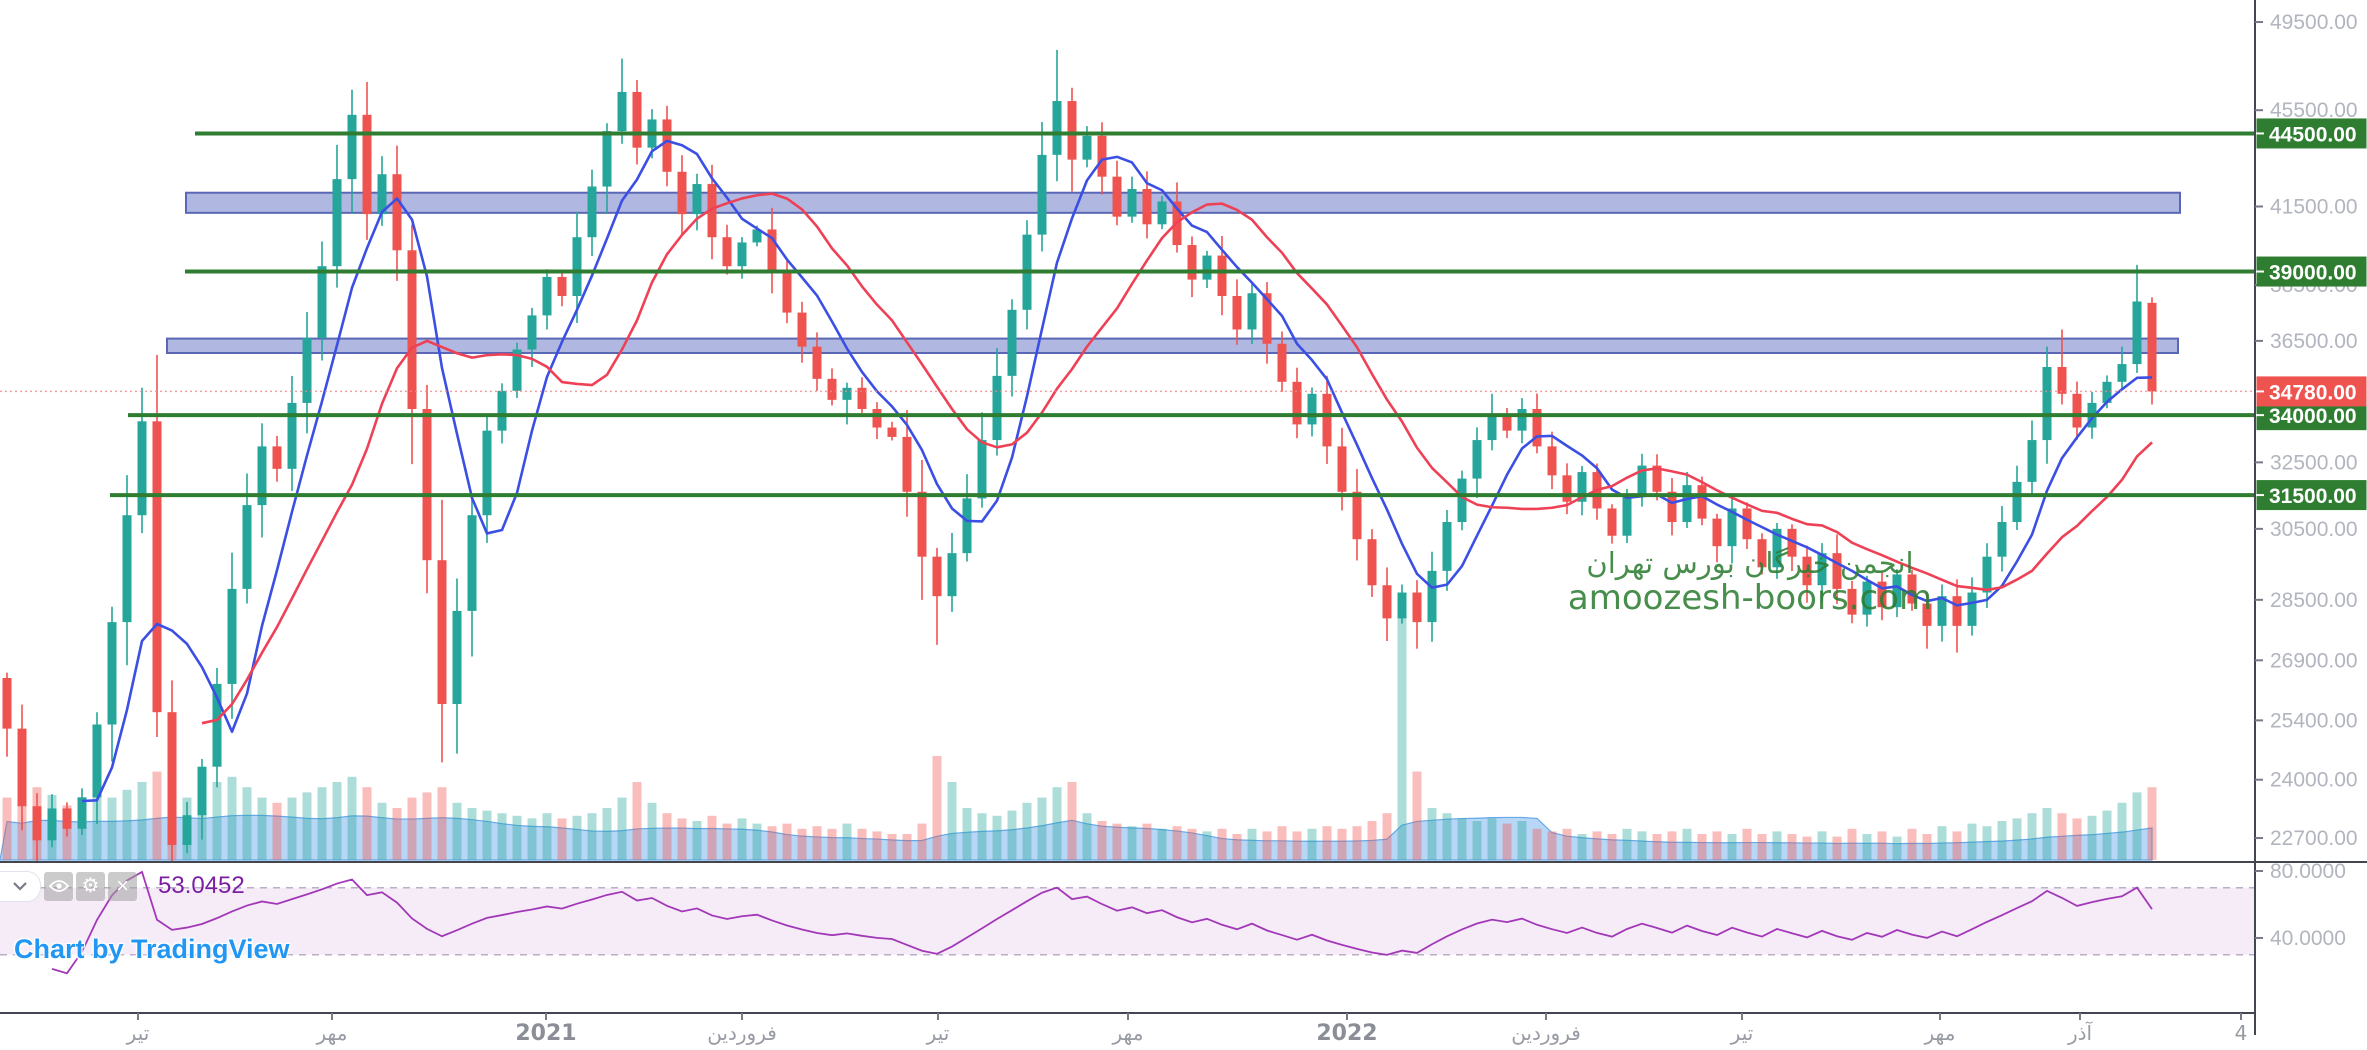 This screenshot has height=1050, width=2367. I want to click on price-tick: 26900.00, so click(2314, 660).